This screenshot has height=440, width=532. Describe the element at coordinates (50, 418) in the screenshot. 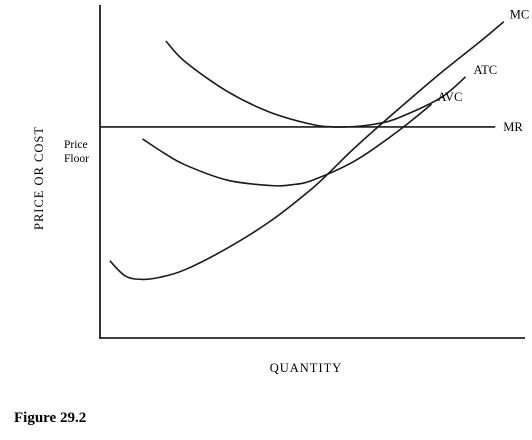

I see `figure-caption: Figure 29.2` at that location.